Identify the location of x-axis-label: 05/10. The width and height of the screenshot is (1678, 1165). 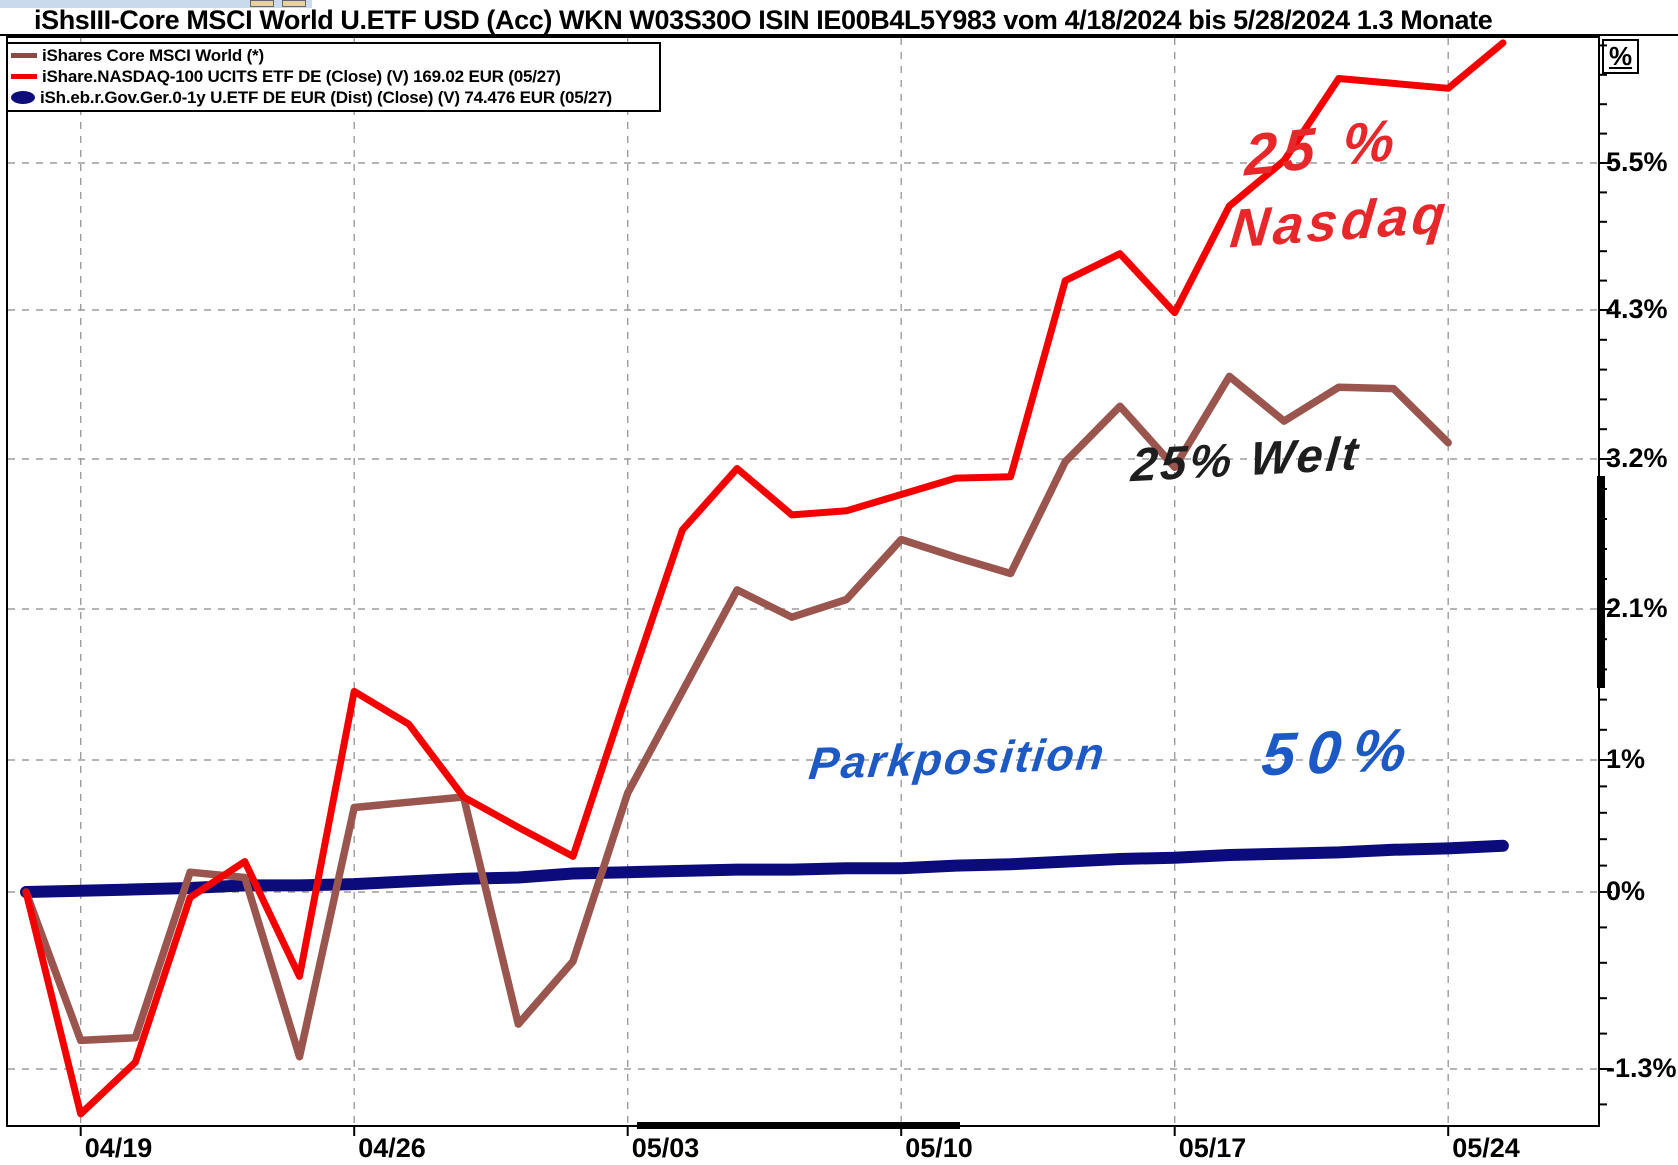
(939, 1148).